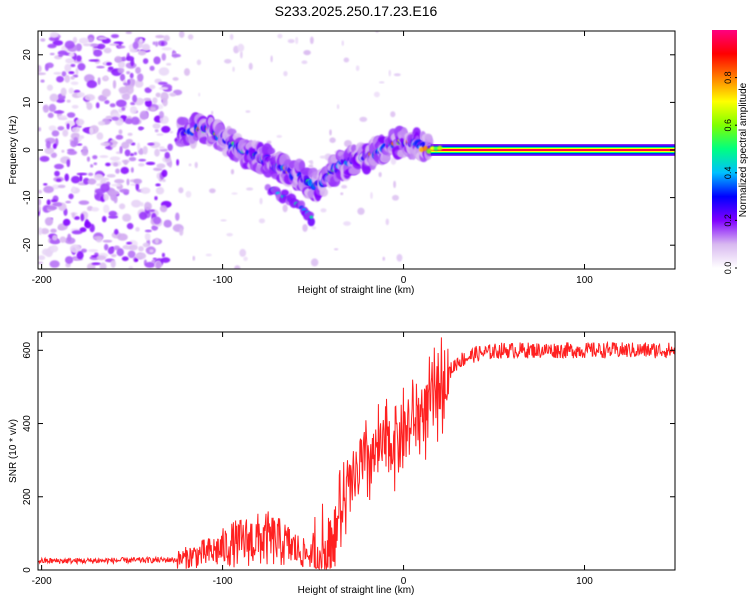 Image resolution: width=750 pixels, height=600 pixels. Describe the element at coordinates (425, 148) in the screenshot. I see `line-start-blob` at that location.